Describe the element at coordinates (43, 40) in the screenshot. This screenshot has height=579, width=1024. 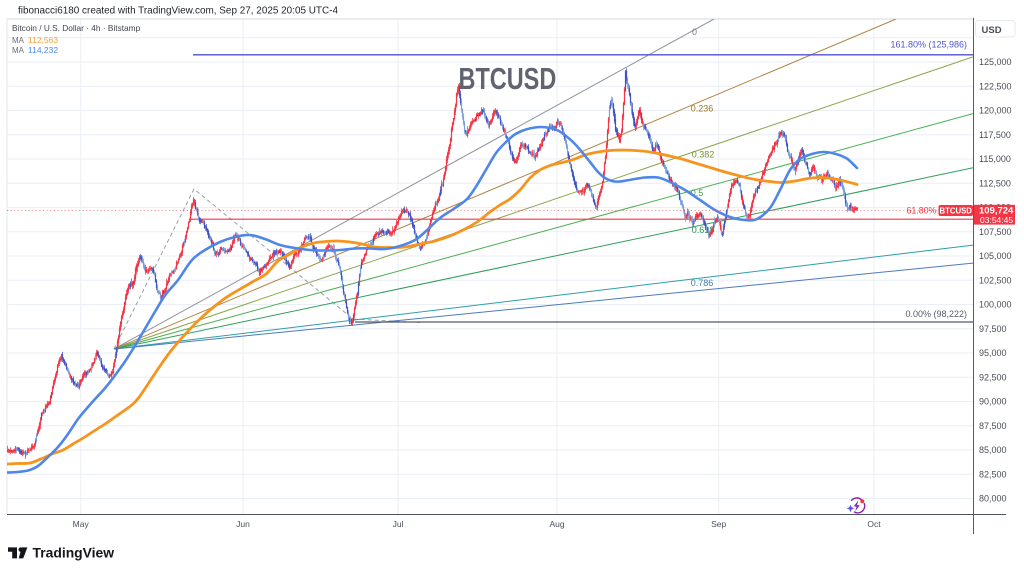
I see `svg-text: 112,563` at that location.